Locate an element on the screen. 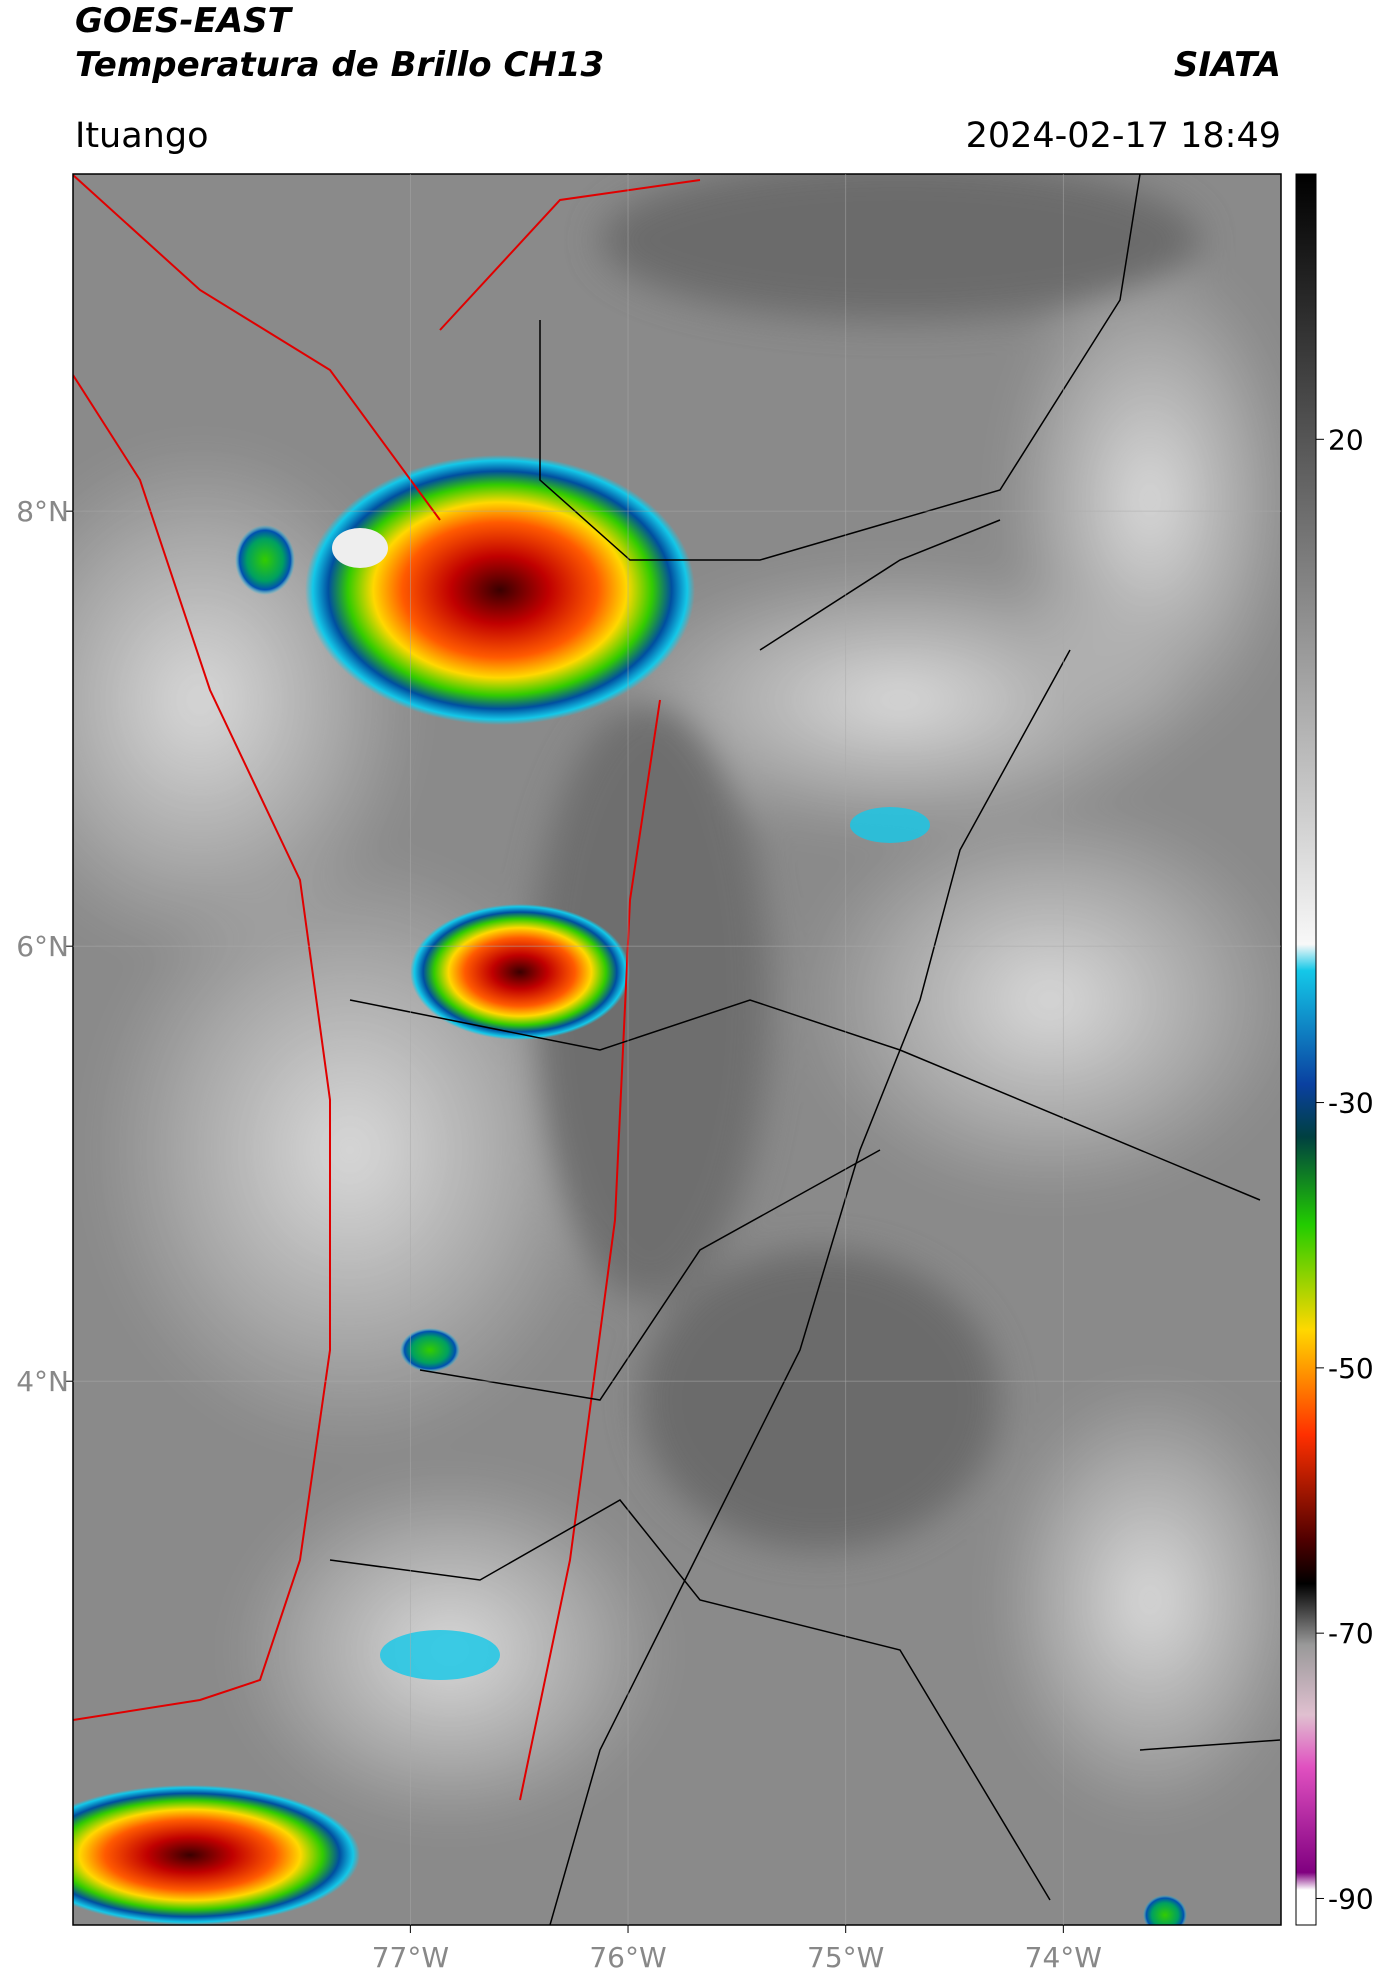  y-tick-label: 6°N is located at coordinates (42, 946).